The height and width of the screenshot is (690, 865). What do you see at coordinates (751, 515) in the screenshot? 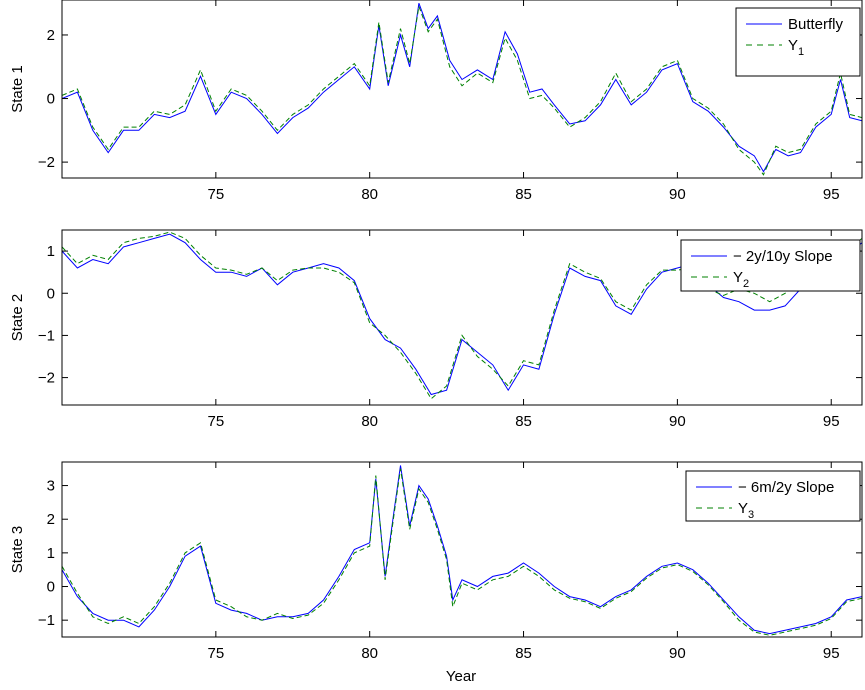
I see `legend-label-subscript: 3` at bounding box center [751, 515].